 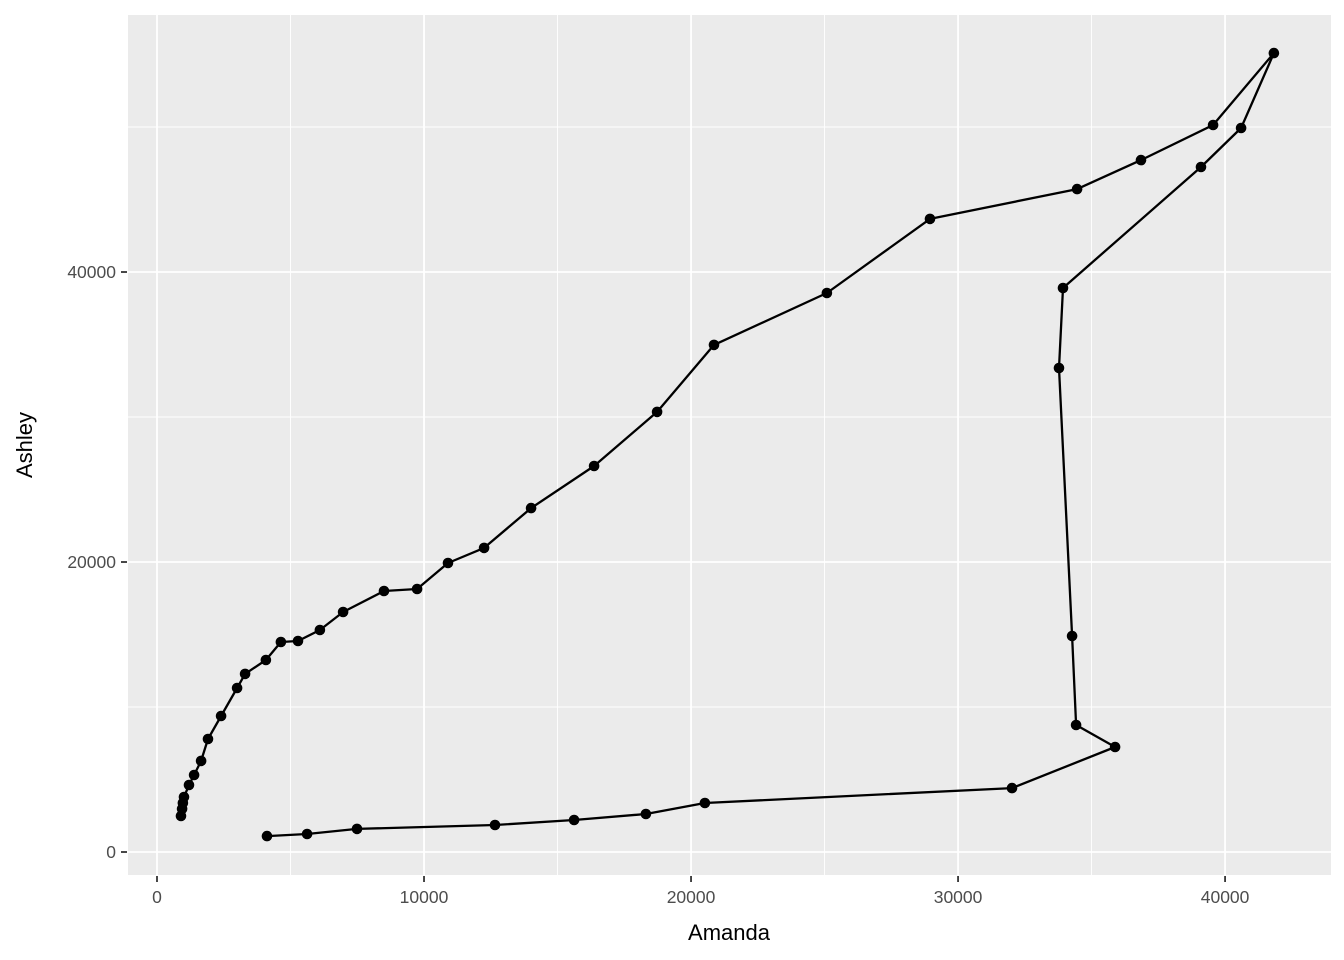 What do you see at coordinates (691, 897) in the screenshot?
I see `x-tick-label: 20000` at bounding box center [691, 897].